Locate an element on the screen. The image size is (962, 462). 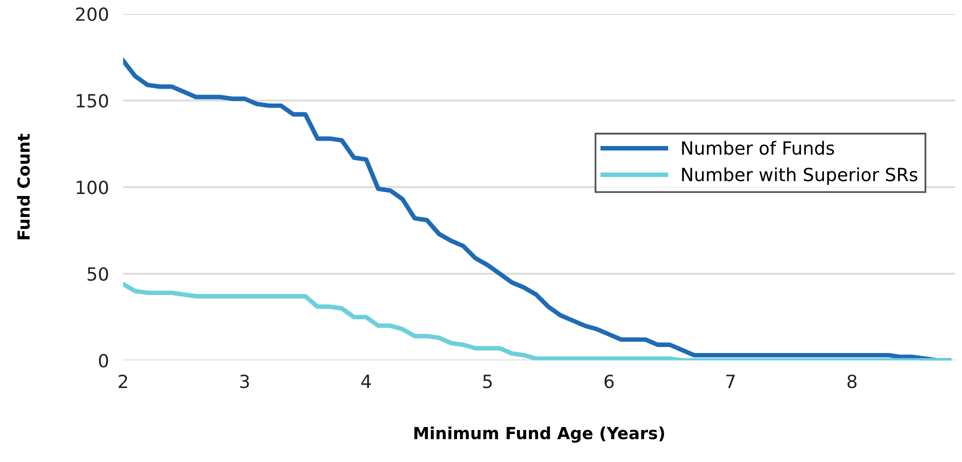
legend-label: Number with Superior SRs is located at coordinates (800, 176).